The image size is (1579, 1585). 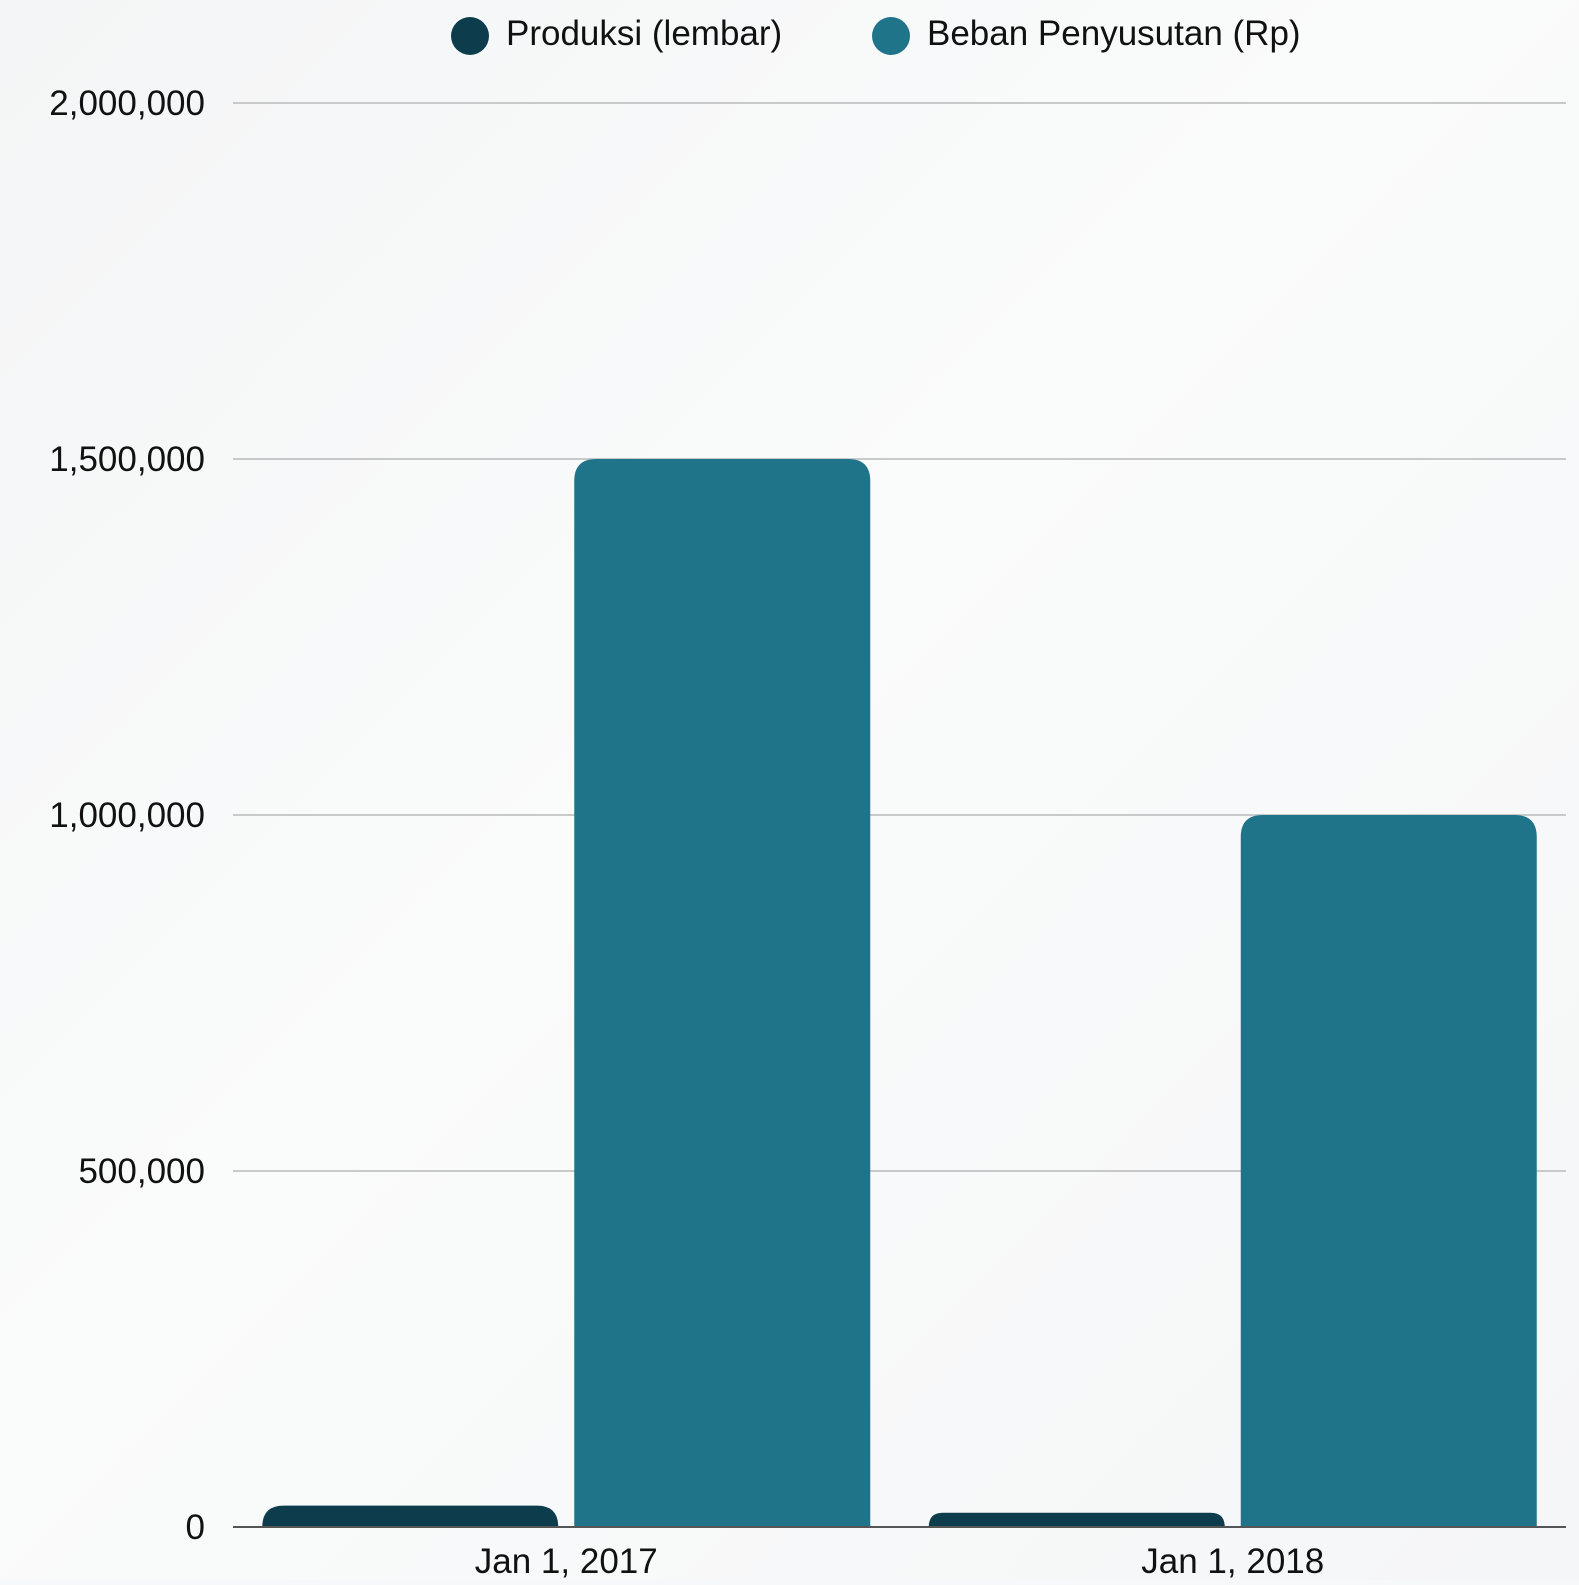 I want to click on y-tick-label: 1,500,000, so click(x=127, y=459).